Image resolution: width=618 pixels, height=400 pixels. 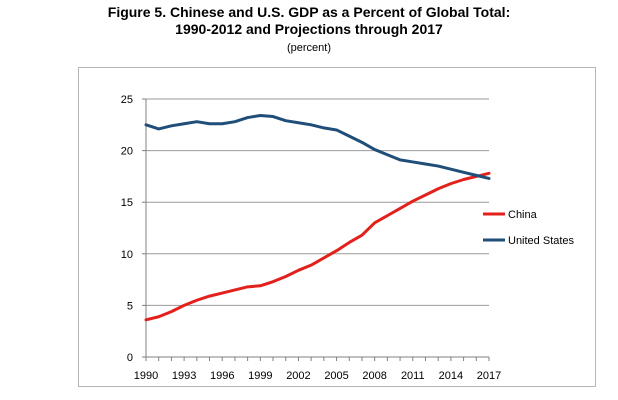 What do you see at coordinates (451, 376) in the screenshot?
I see `x-tick-label: 2014` at bounding box center [451, 376].